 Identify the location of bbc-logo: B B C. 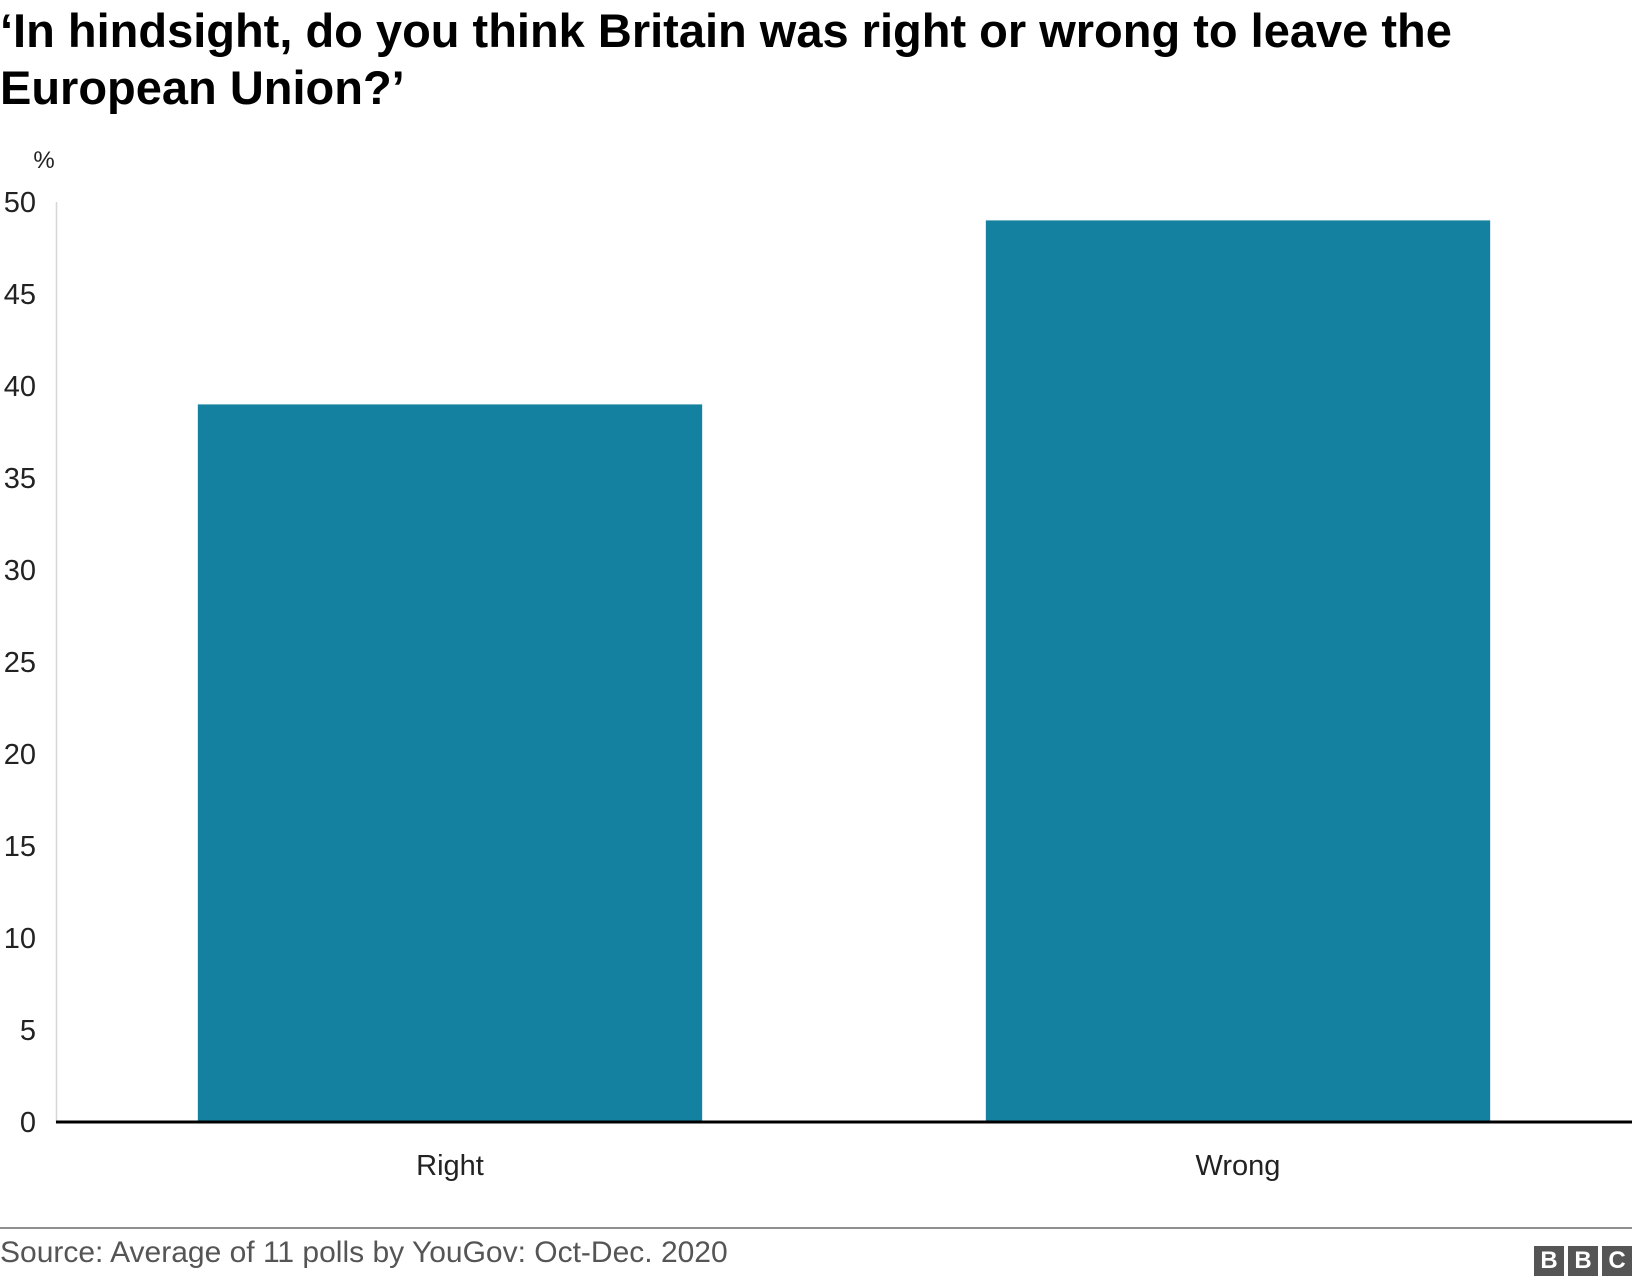
(1583, 1261).